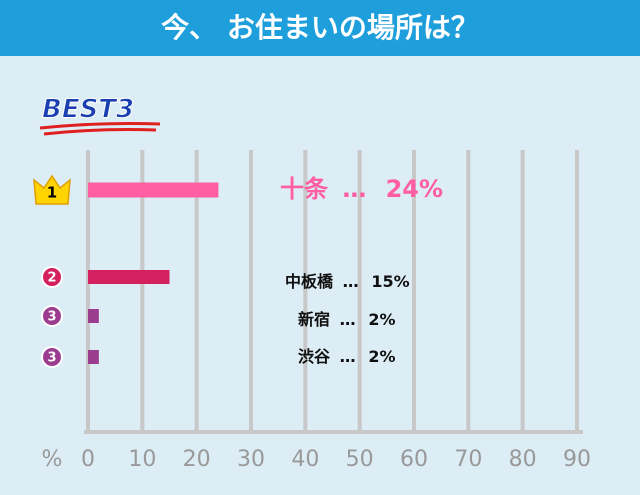 Image resolution: width=640 pixels, height=495 pixels. I want to click on value-text: 24%, so click(414, 189).